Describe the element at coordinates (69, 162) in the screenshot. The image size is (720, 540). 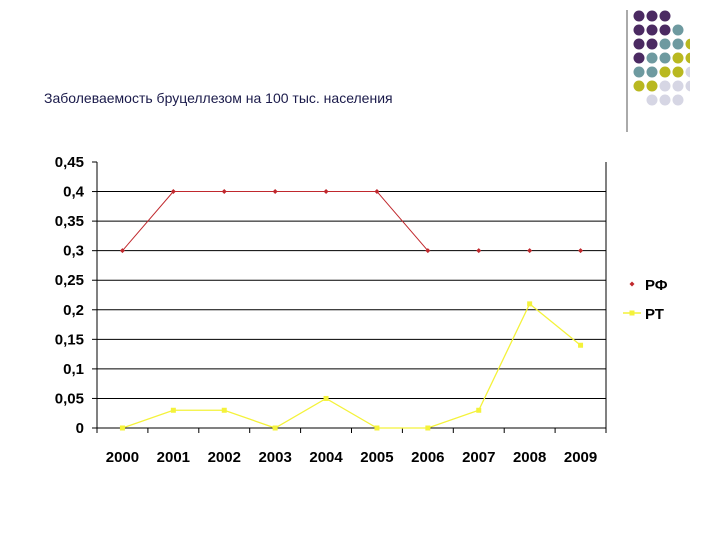
I see `y-tick-label: 0,45` at that location.